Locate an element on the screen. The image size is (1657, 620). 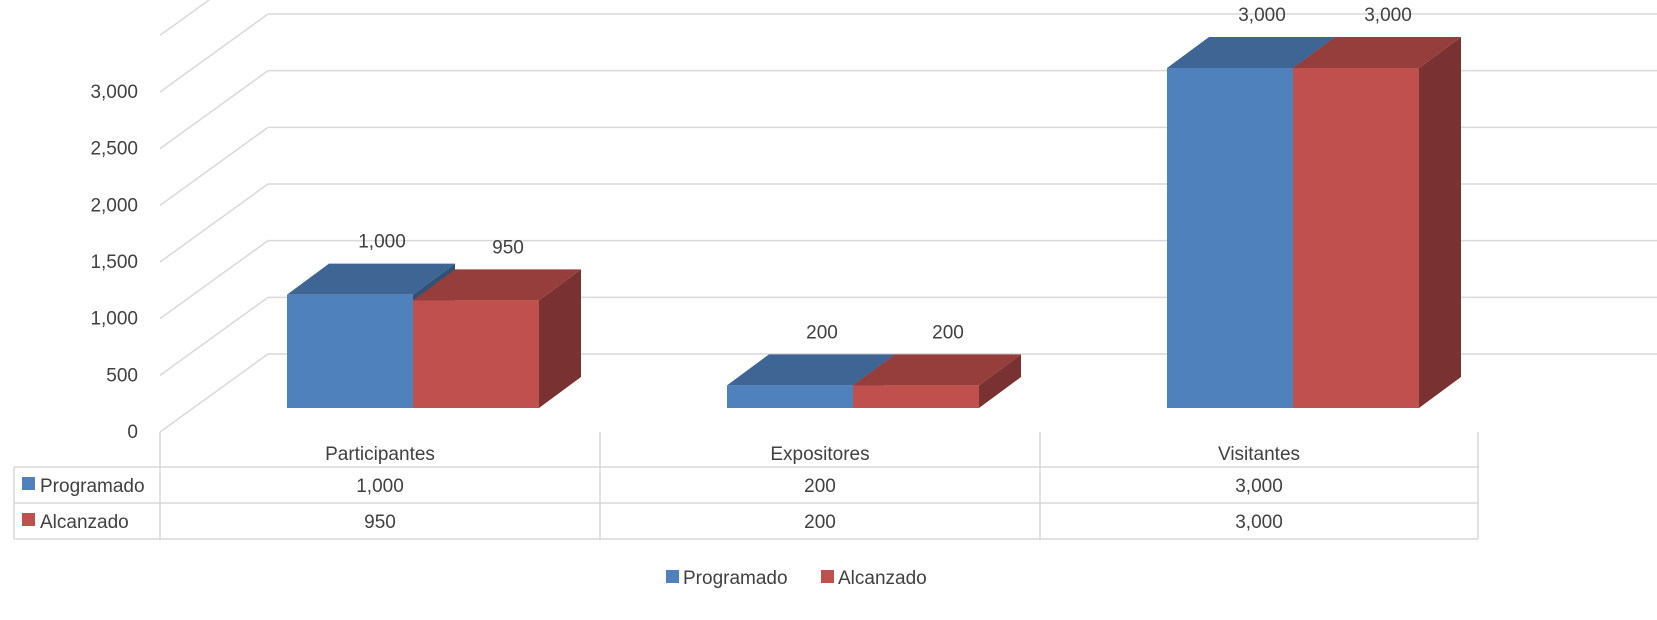
y-tick-label: 0 is located at coordinates (132, 432).